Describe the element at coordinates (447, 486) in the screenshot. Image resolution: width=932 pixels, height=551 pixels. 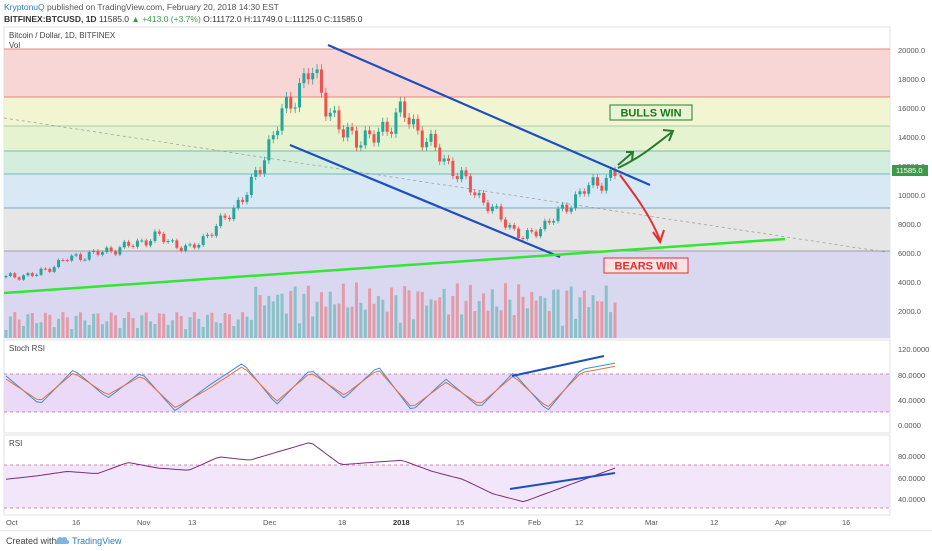
I see `rsi-band` at that location.